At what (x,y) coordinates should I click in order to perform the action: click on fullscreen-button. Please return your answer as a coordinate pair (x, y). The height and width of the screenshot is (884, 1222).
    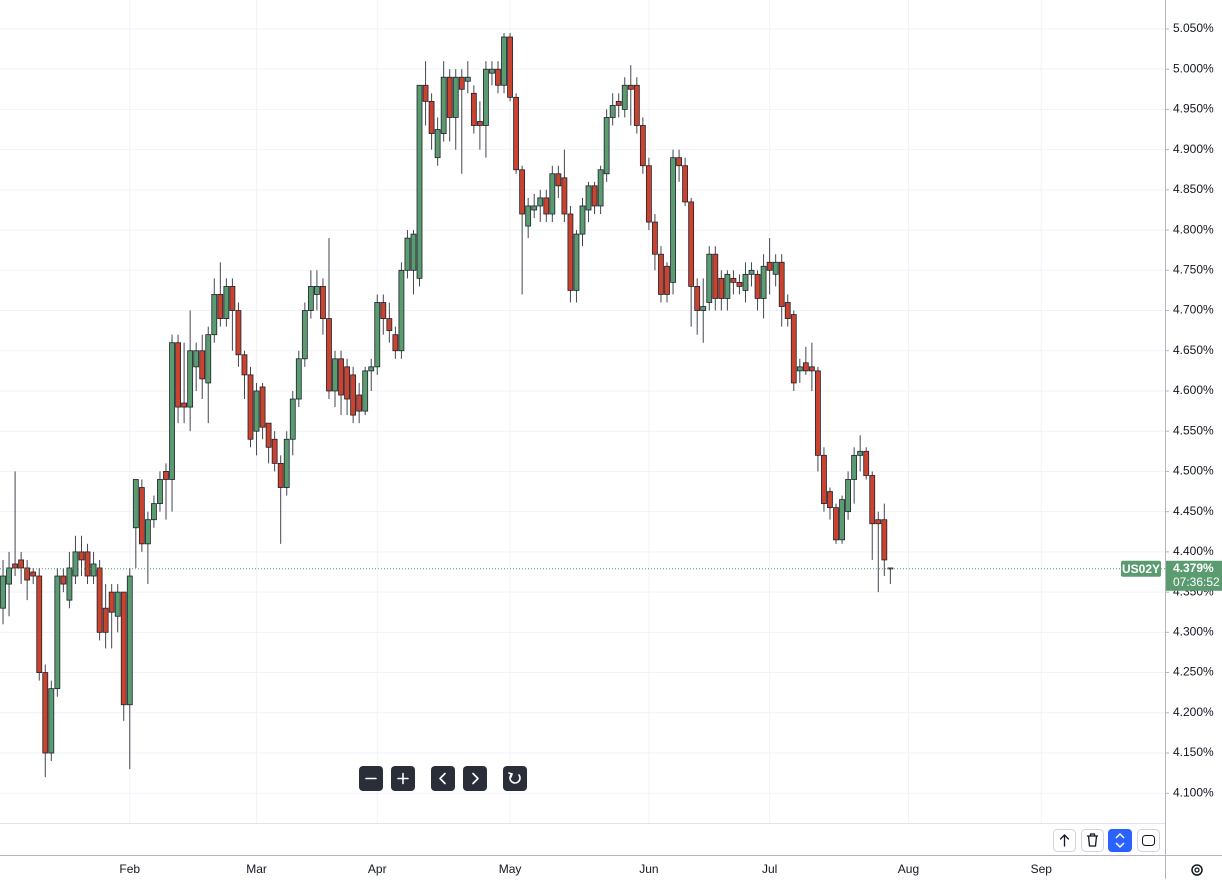
    Looking at the image, I should click on (1148, 840).